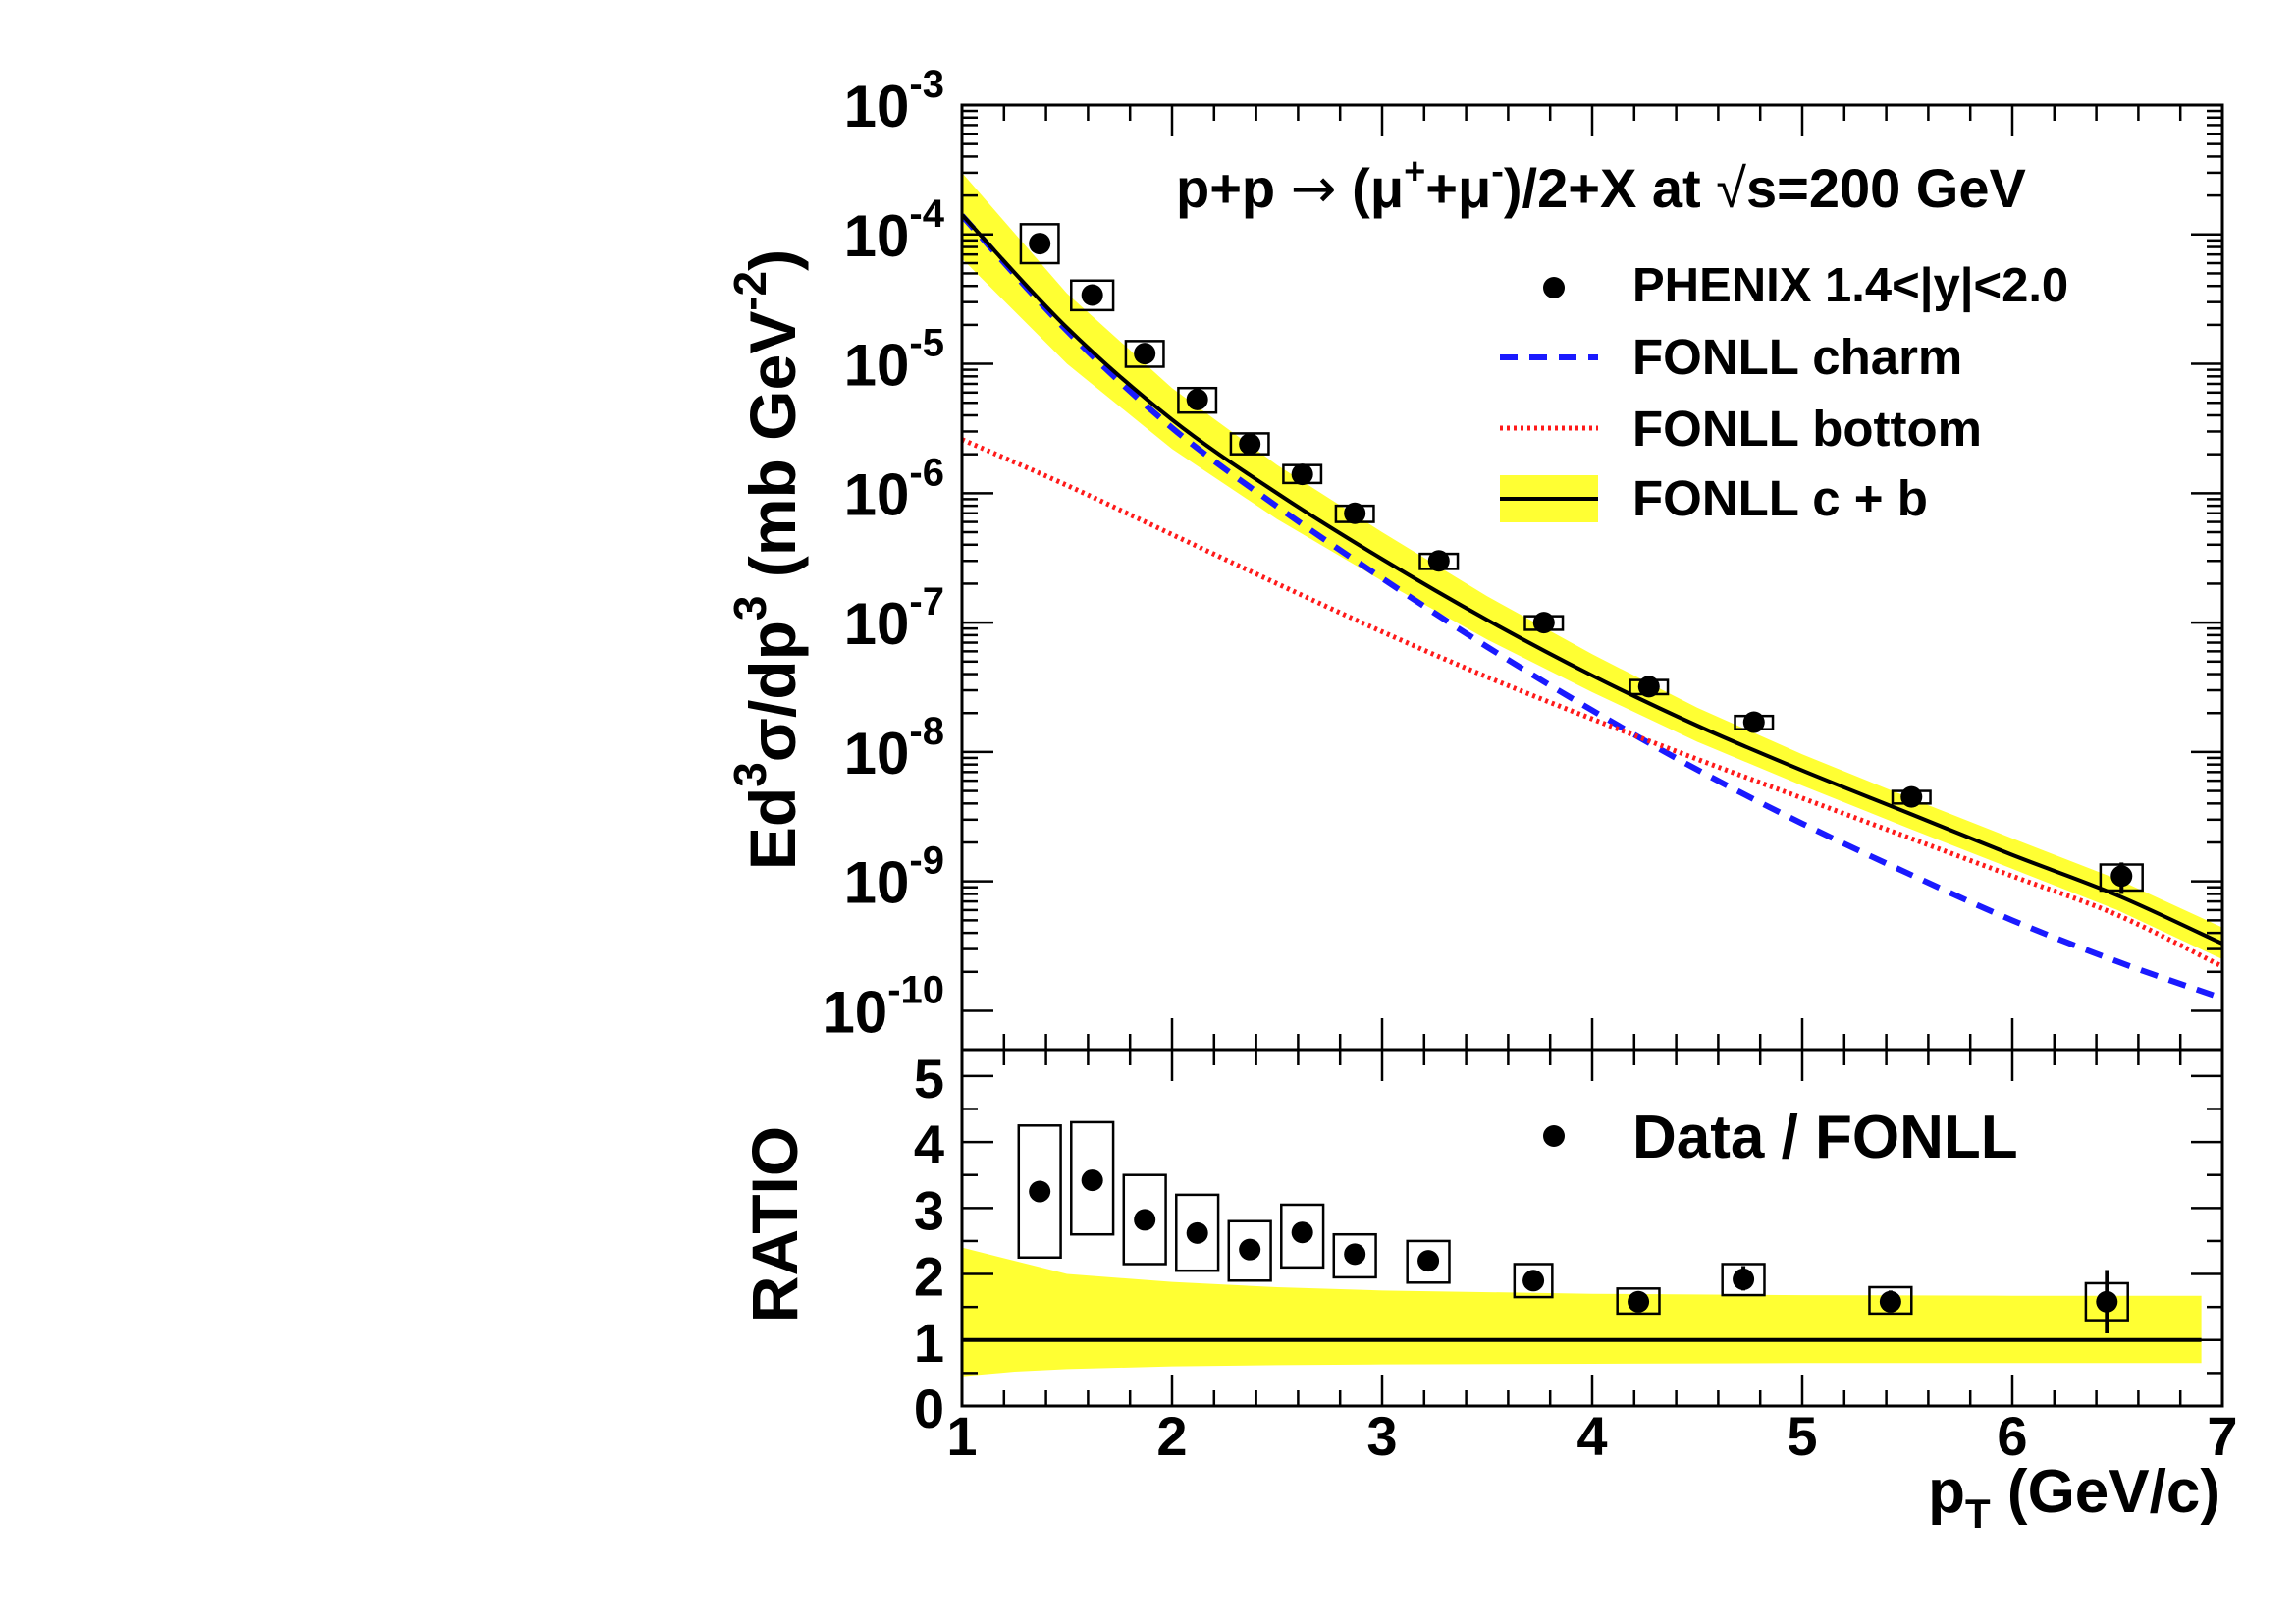  What do you see at coordinates (766, 560) in the screenshot?
I see `main-y-axis-label: Ed3σ/dp3 (mb GeV-2)` at bounding box center [766, 560].